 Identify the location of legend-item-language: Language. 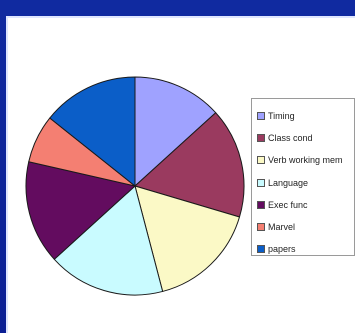
(305, 183).